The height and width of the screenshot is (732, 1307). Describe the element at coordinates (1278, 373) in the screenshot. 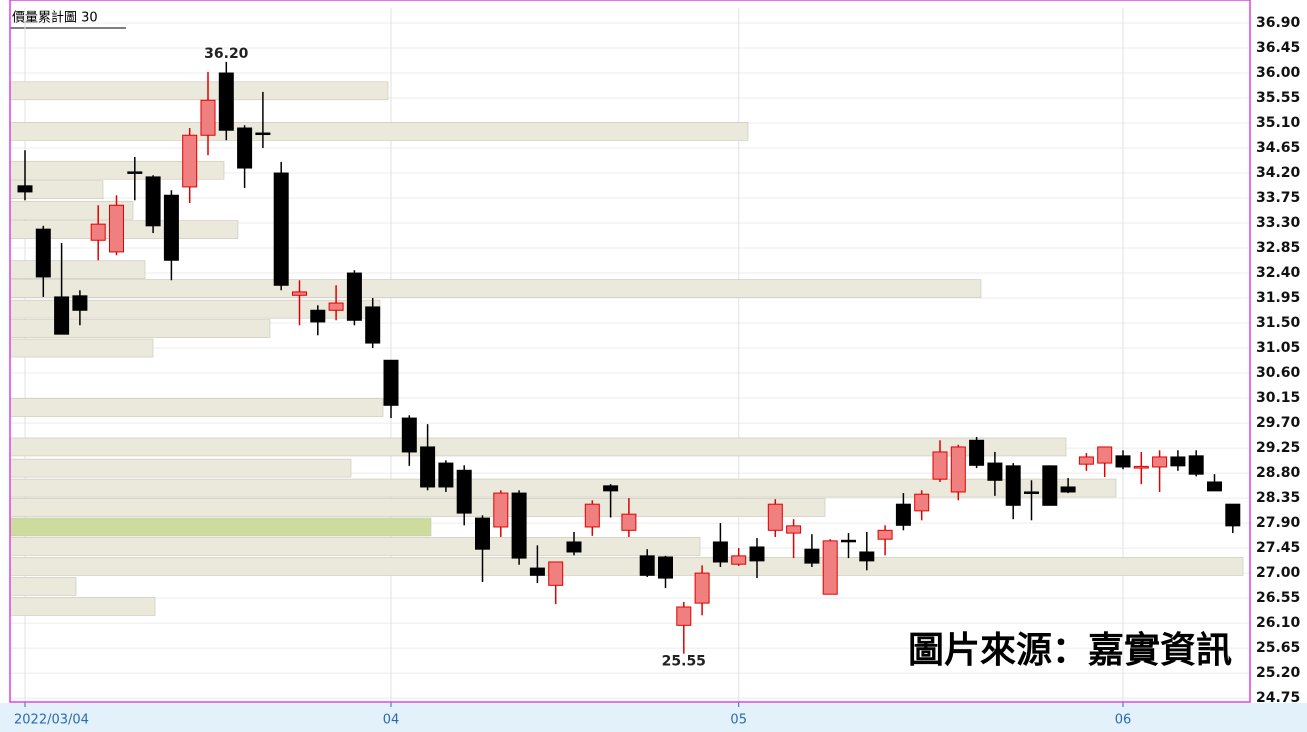

I see `y-tick-label: 30.60` at that location.